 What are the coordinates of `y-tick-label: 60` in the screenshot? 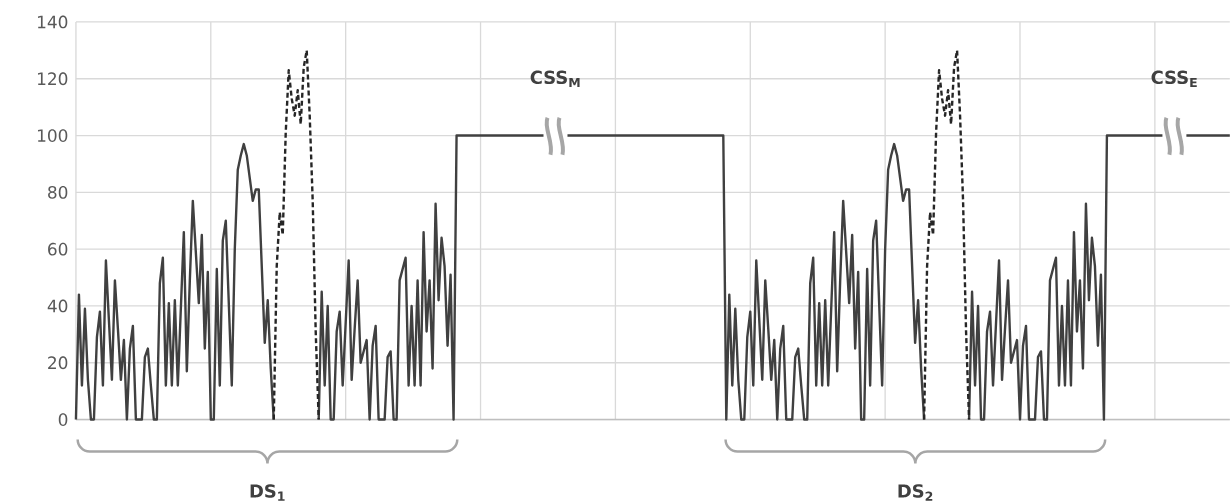 It's located at (58, 249).